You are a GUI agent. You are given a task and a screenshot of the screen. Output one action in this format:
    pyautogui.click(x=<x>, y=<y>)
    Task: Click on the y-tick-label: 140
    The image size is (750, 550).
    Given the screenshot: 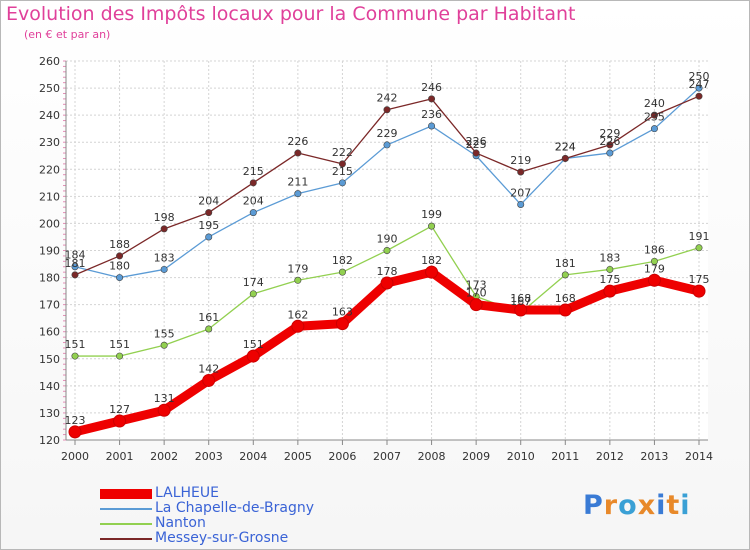 What is the action you would take?
    pyautogui.click(x=49, y=386)
    